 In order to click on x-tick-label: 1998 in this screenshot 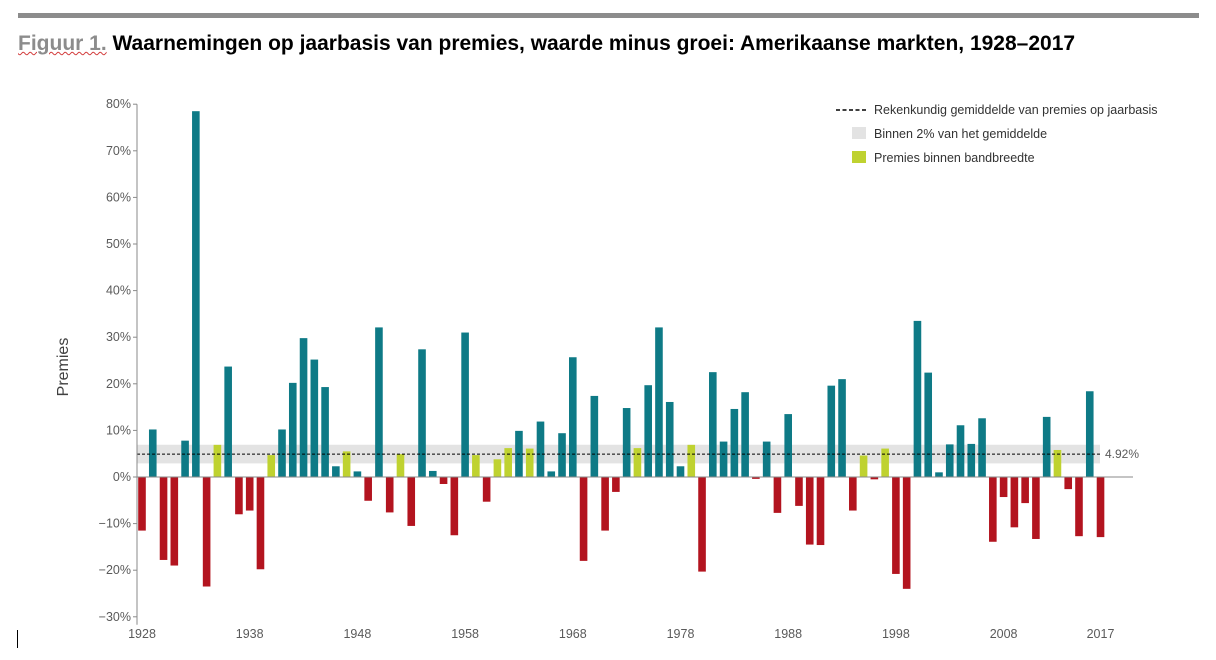, I will do `click(896, 634)`.